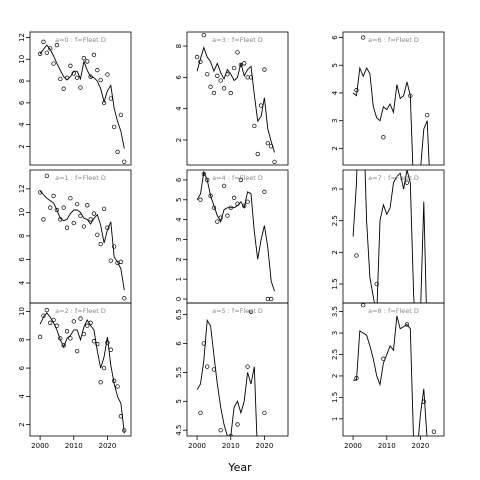  I want to click on y-tick-label: 2.5, so click(335, 220).